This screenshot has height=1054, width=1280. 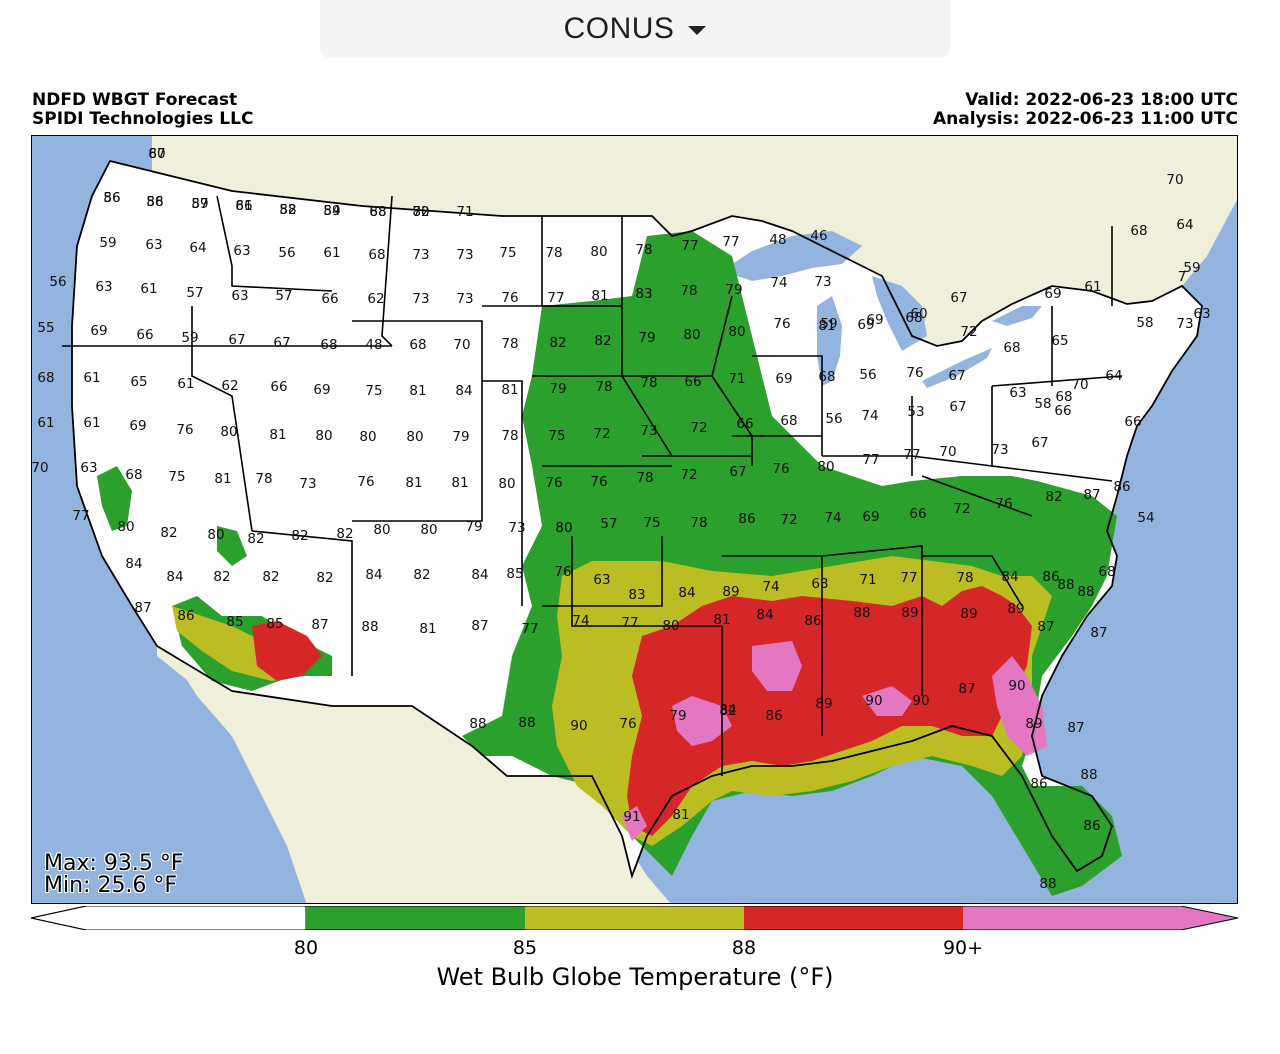 I want to click on station-value: 89, so click(x=1015, y=609).